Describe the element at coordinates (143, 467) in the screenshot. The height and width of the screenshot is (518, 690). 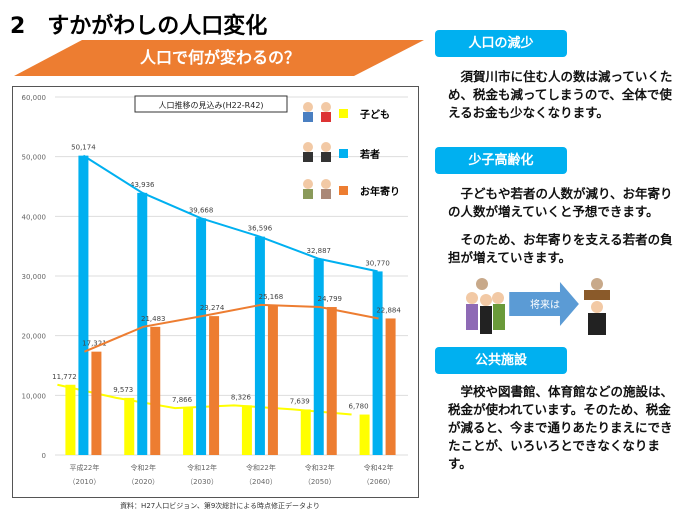
I see `x-tick-label: 令和2年` at that location.